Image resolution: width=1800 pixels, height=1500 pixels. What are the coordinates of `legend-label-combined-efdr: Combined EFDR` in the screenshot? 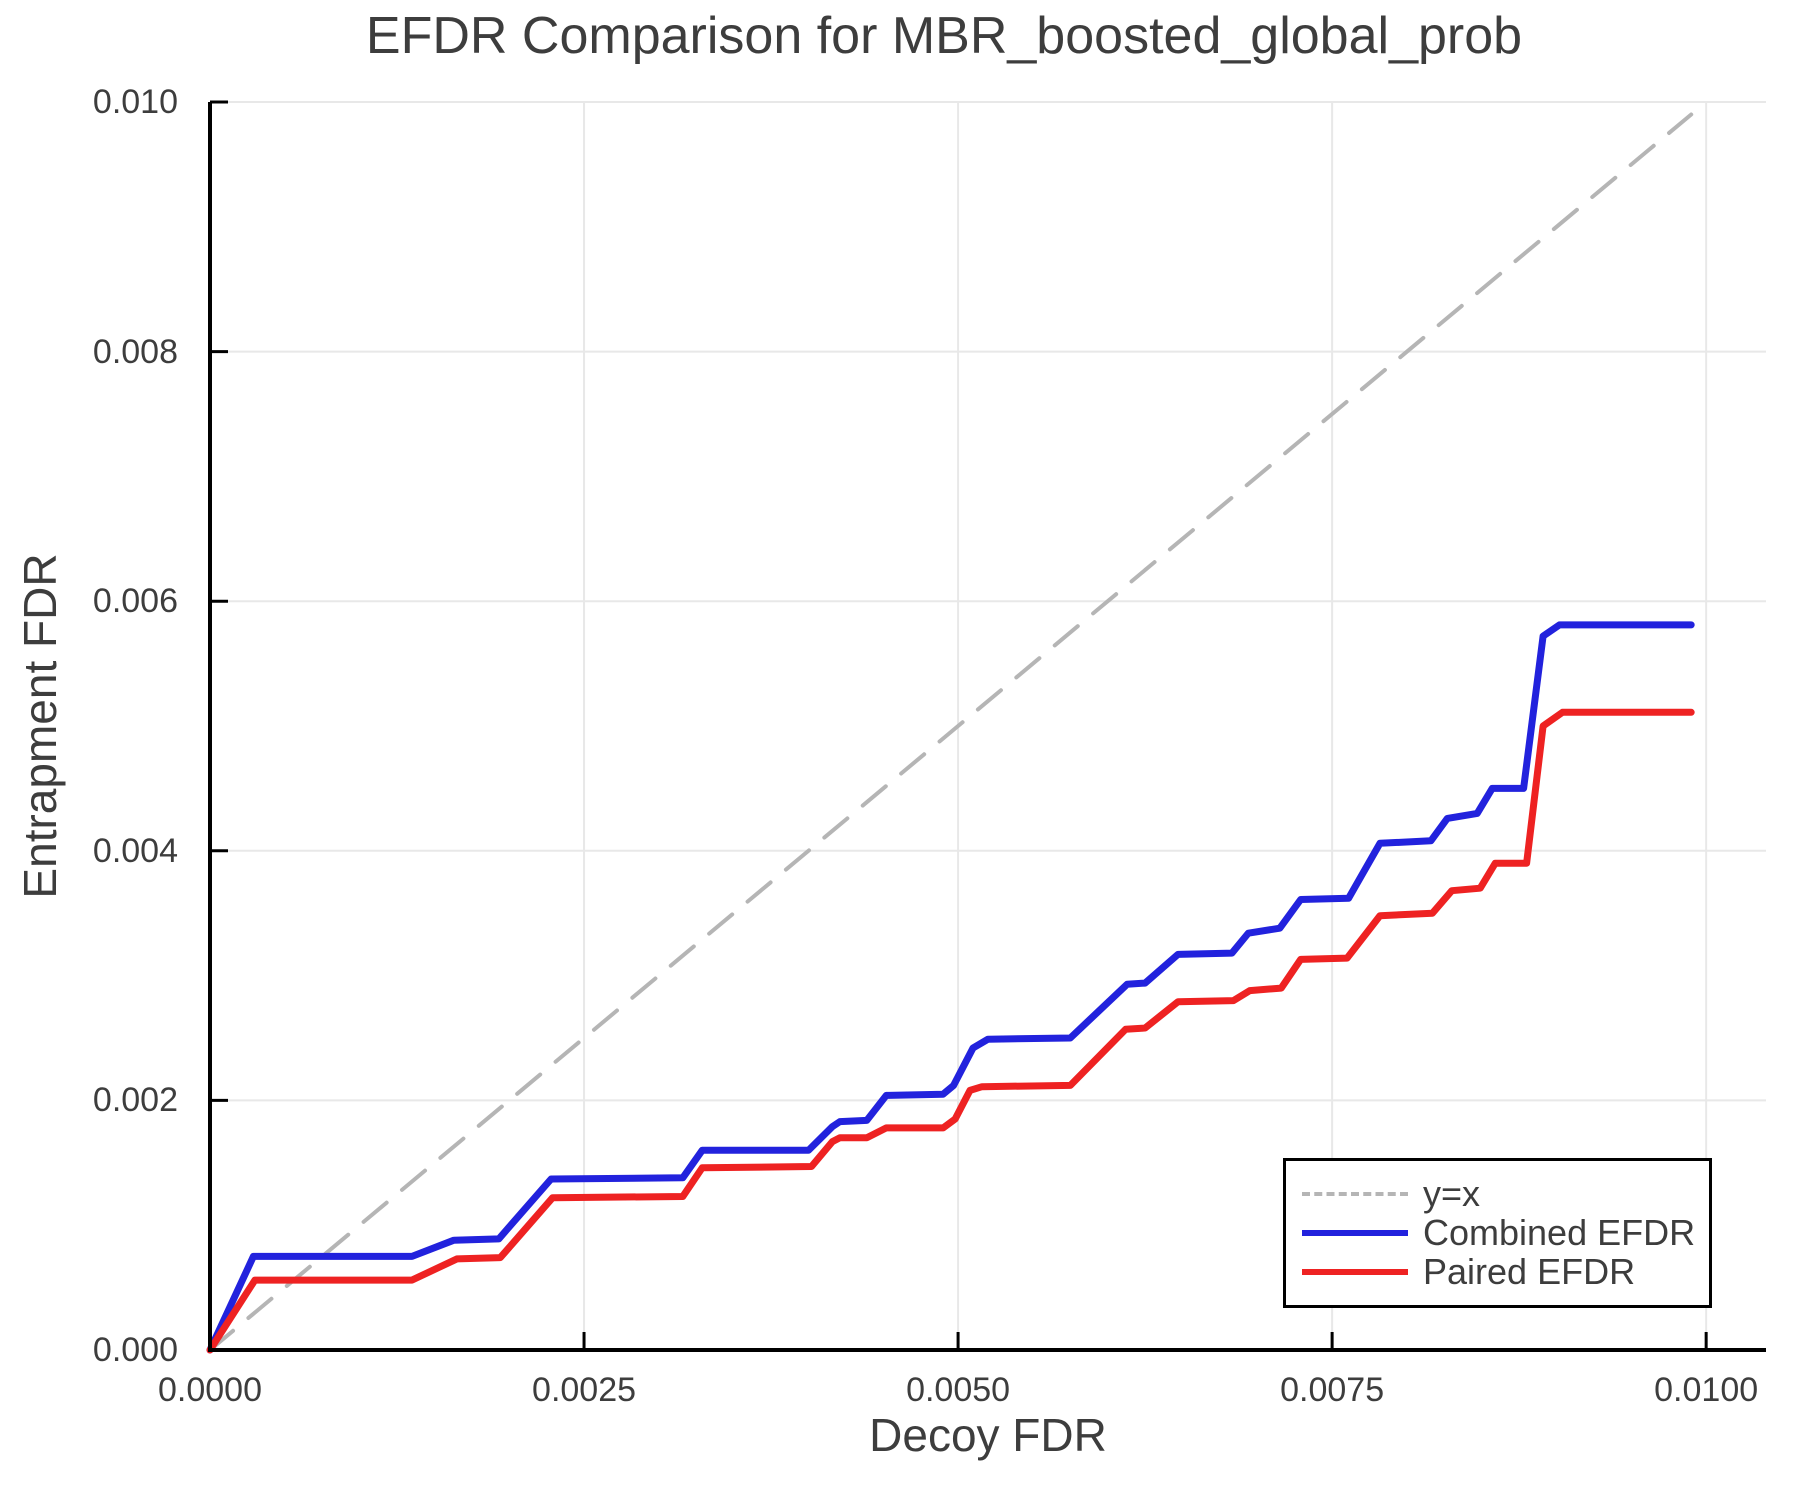 It's located at (1559, 1232).